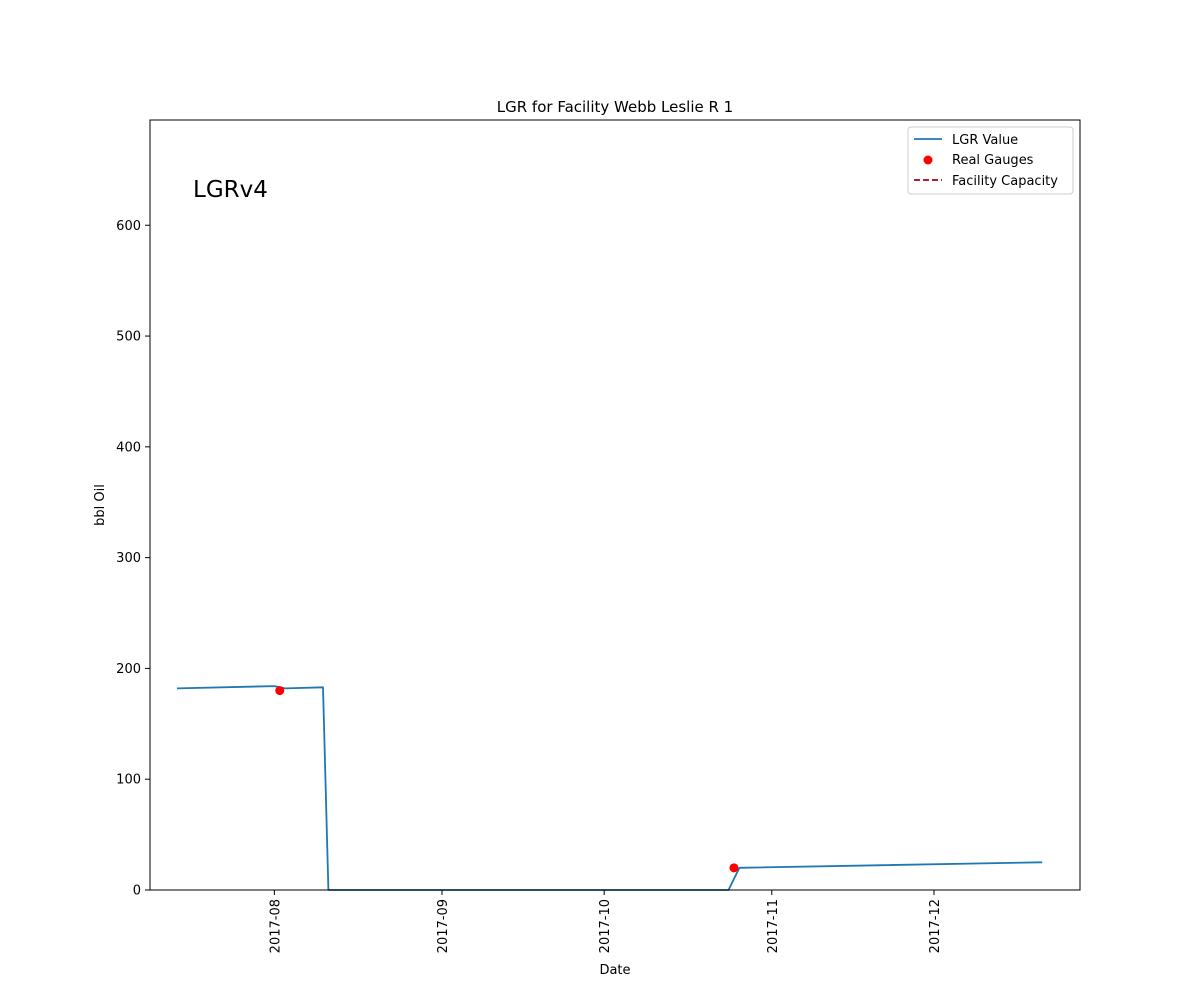  What do you see at coordinates (1005, 181) in the screenshot?
I see `legend-label-facility-capacity: Facility Capacity` at bounding box center [1005, 181].